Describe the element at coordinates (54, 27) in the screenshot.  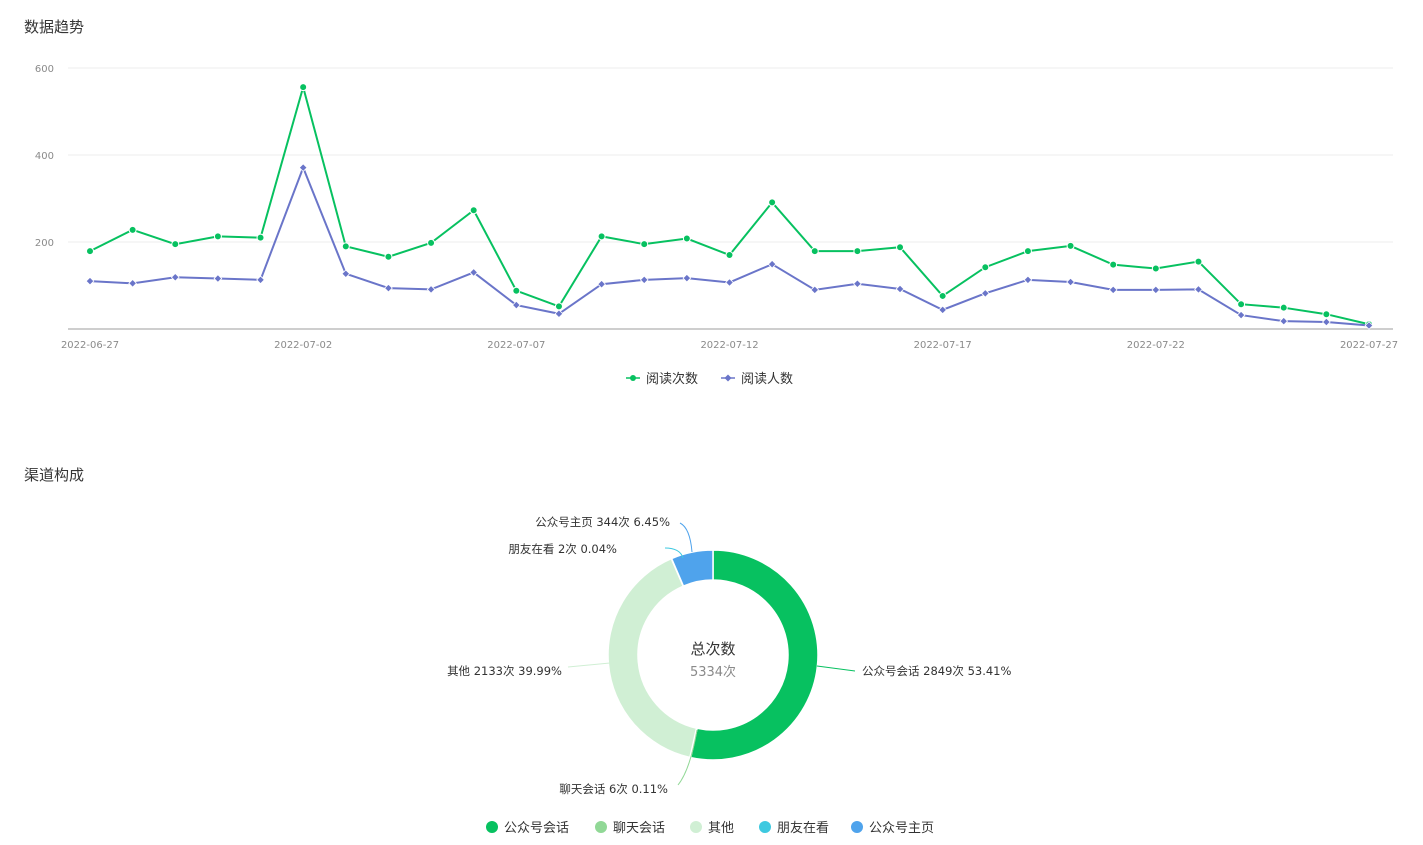
I see `trend-section-title: 数据趋势` at that location.